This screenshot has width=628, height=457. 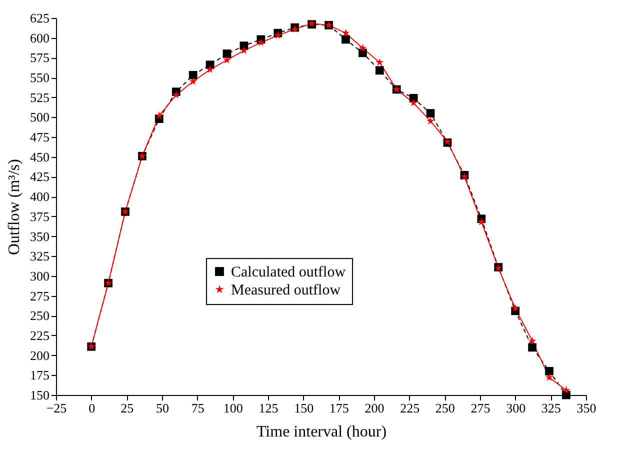 What do you see at coordinates (127, 408) in the screenshot?
I see `x-tick-label: 25` at bounding box center [127, 408].